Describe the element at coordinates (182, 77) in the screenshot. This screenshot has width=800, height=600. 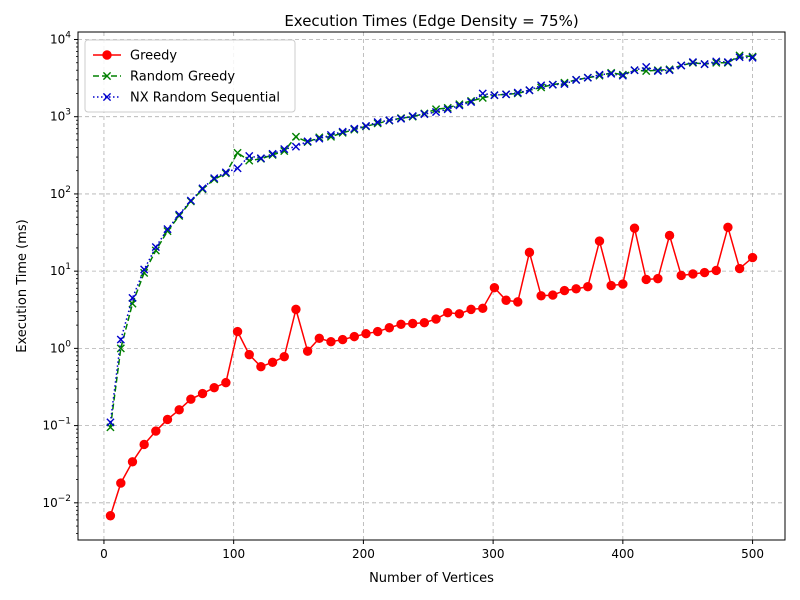
I see `legend-label: Random Greedy` at that location.